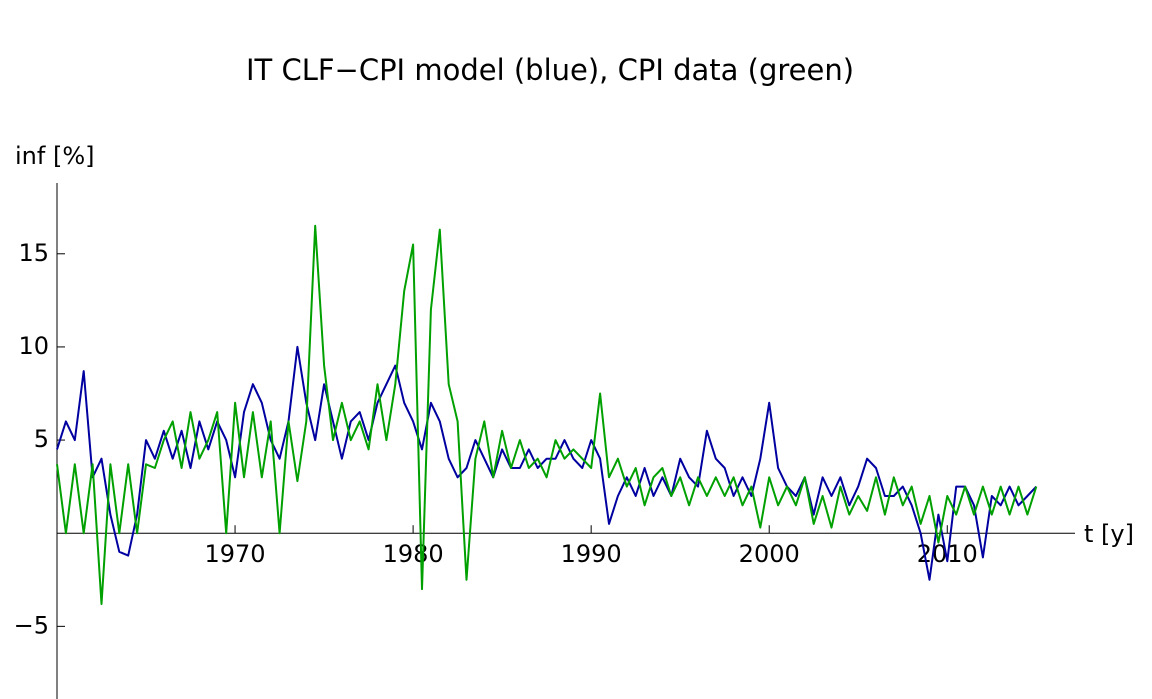  What do you see at coordinates (55, 156) in the screenshot?
I see `y-axis-label: inf [%]` at bounding box center [55, 156].